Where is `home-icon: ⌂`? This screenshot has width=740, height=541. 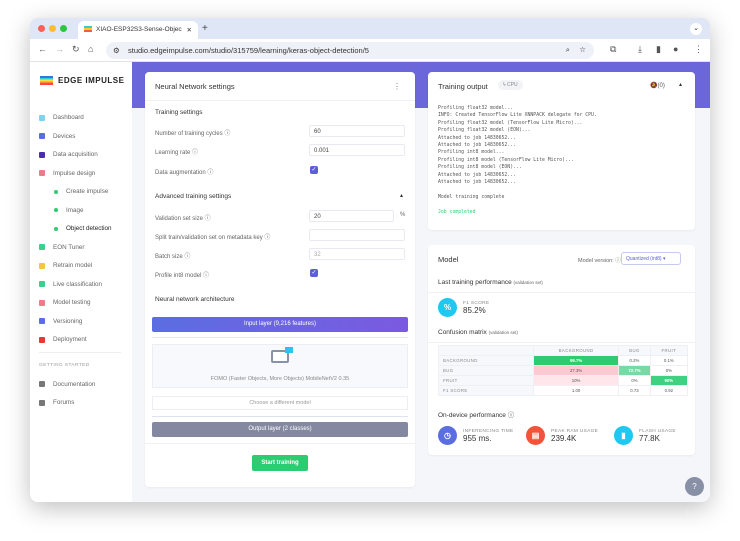
home-icon: ⌂ is located at coordinates (91, 49).